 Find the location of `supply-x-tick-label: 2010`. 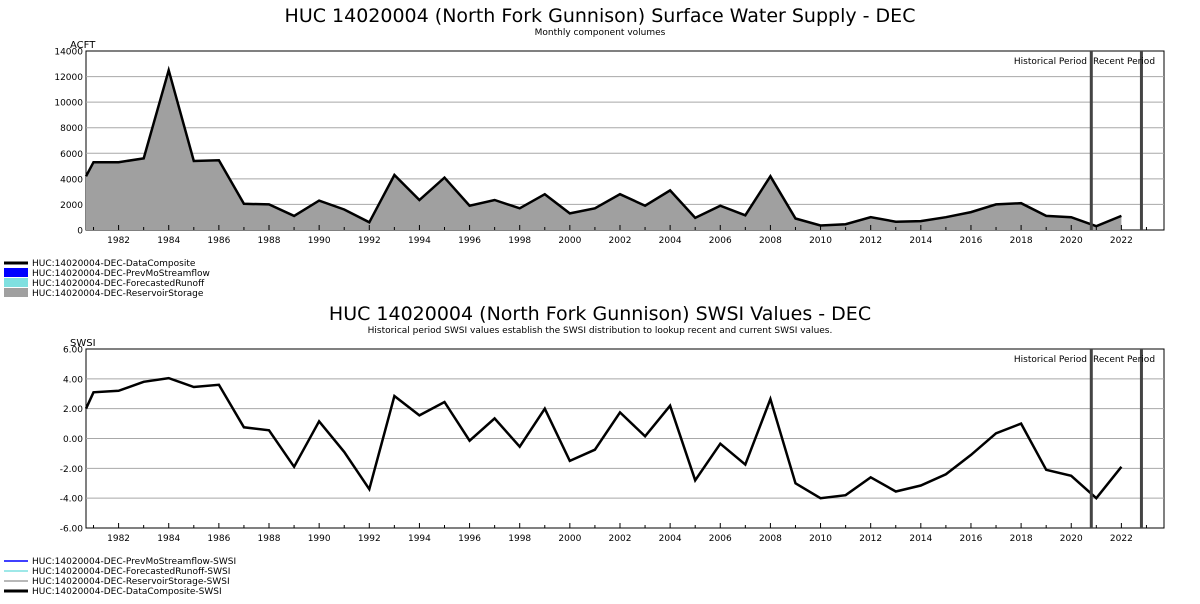

supply-x-tick-label: 2010 is located at coordinates (820, 241).